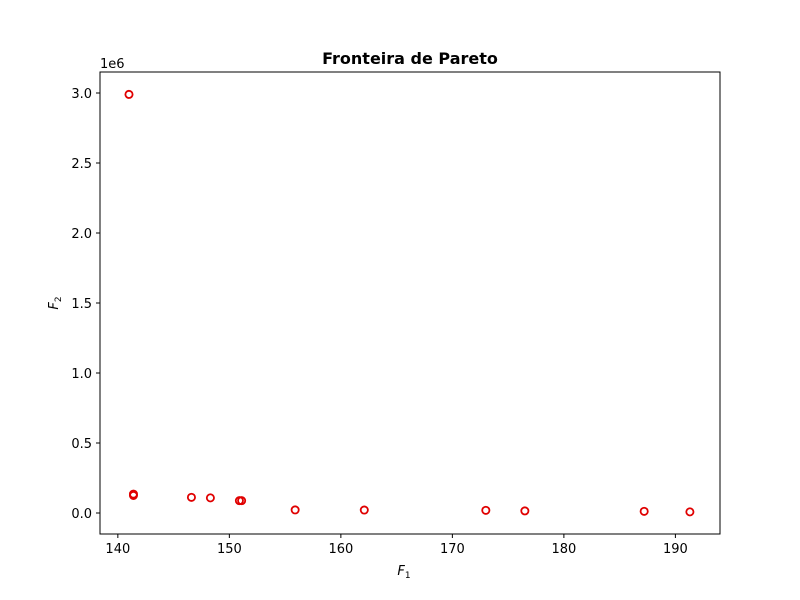 This screenshot has height=600, width=800. What do you see at coordinates (675, 549) in the screenshot?
I see `x-tick-label: 190` at bounding box center [675, 549].